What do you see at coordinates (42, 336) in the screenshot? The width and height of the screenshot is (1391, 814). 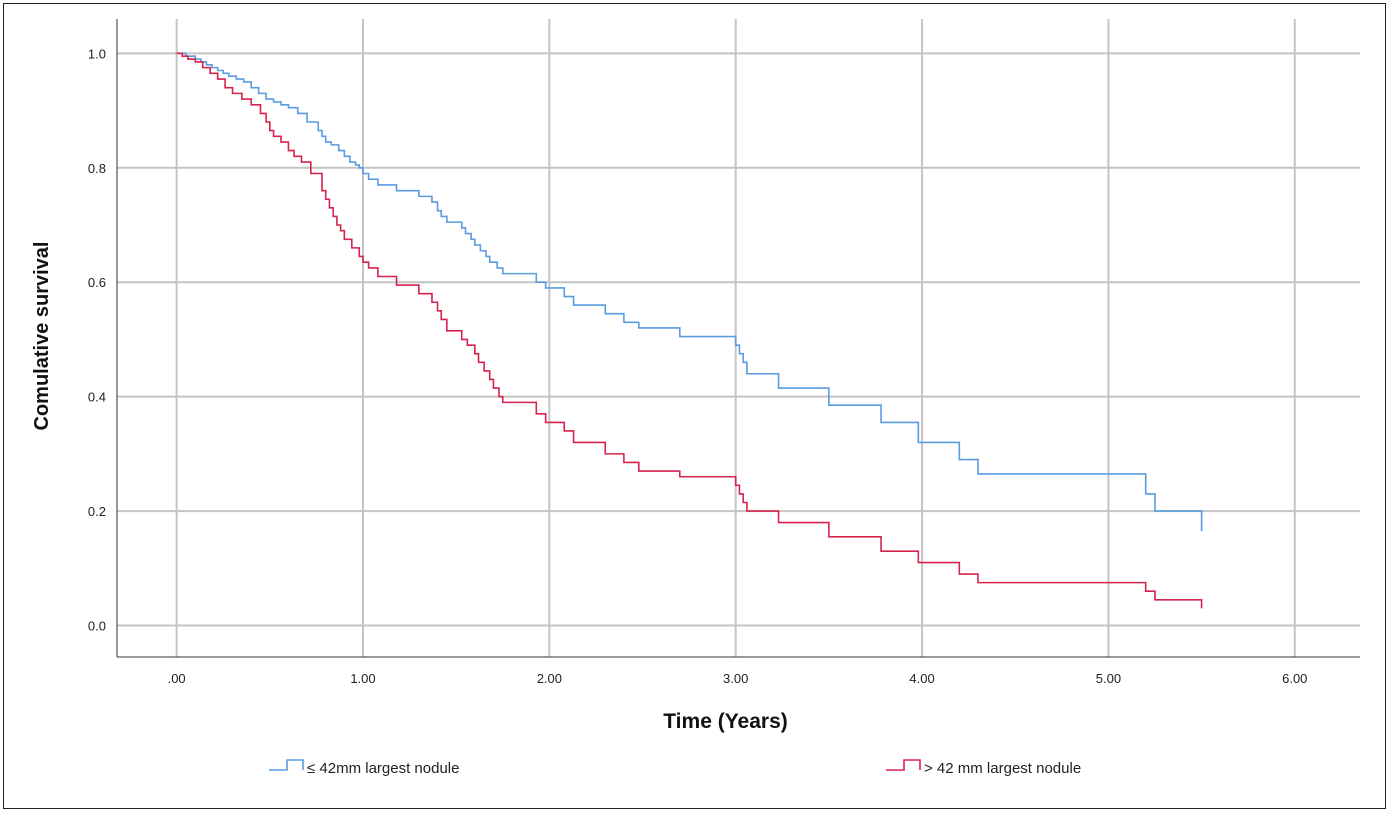 I see `y-axis-title: Comulative survival` at bounding box center [42, 336].